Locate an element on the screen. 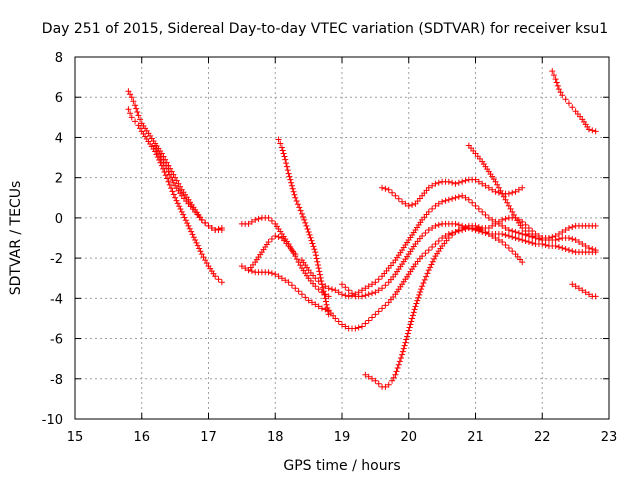  y-tick-label: 0 is located at coordinates (59, 219).